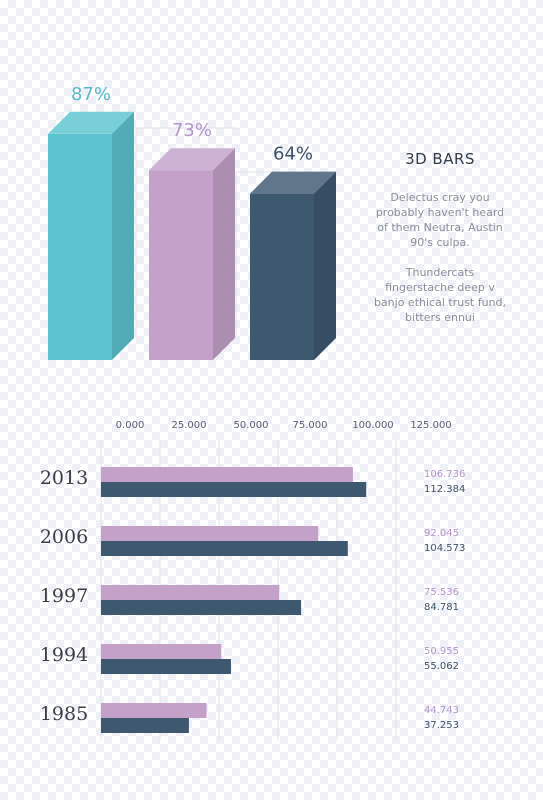 The image size is (543, 800). Describe the element at coordinates (293, 154) in the screenshot. I see `bar3d-value-label: 64%` at that location.